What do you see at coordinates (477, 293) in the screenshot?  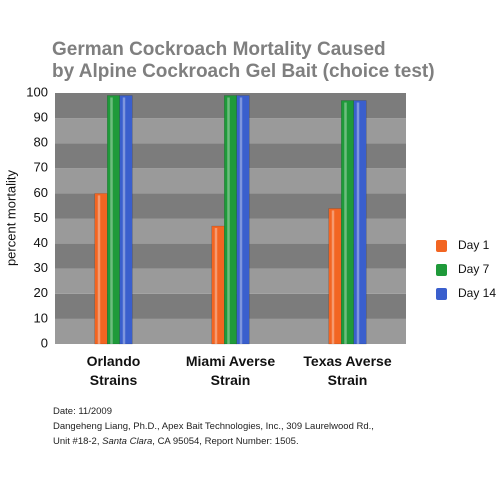 I see `legend-label: Day 14` at bounding box center [477, 293].